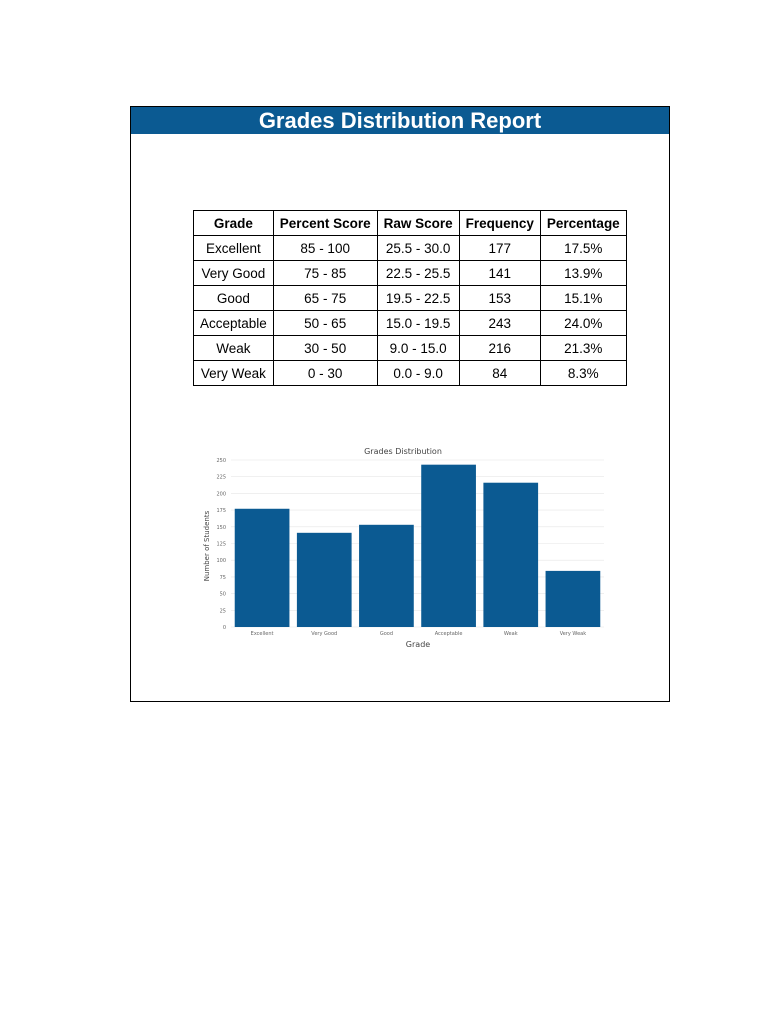  Describe the element at coordinates (233, 323) in the screenshot. I see `cell-grade: Acceptable` at that location.